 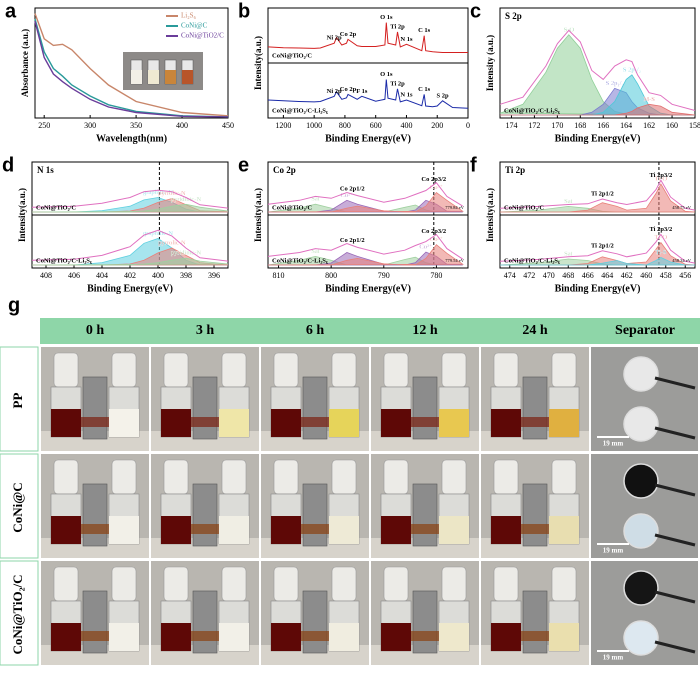 What do you see at coordinates (602, 245) in the screenshot?
I see `peak-label: Ti 2p1/2` at bounding box center [602, 245].